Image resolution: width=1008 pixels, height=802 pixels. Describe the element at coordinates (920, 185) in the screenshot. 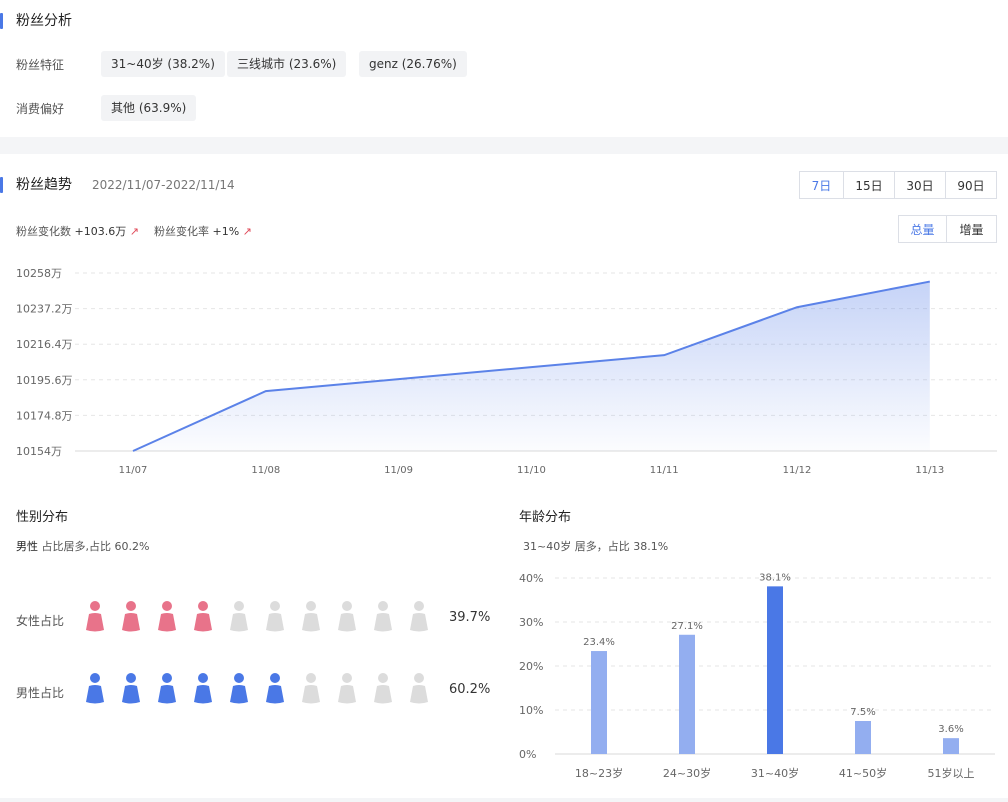

I see `range-button-30d: 30日` at that location.